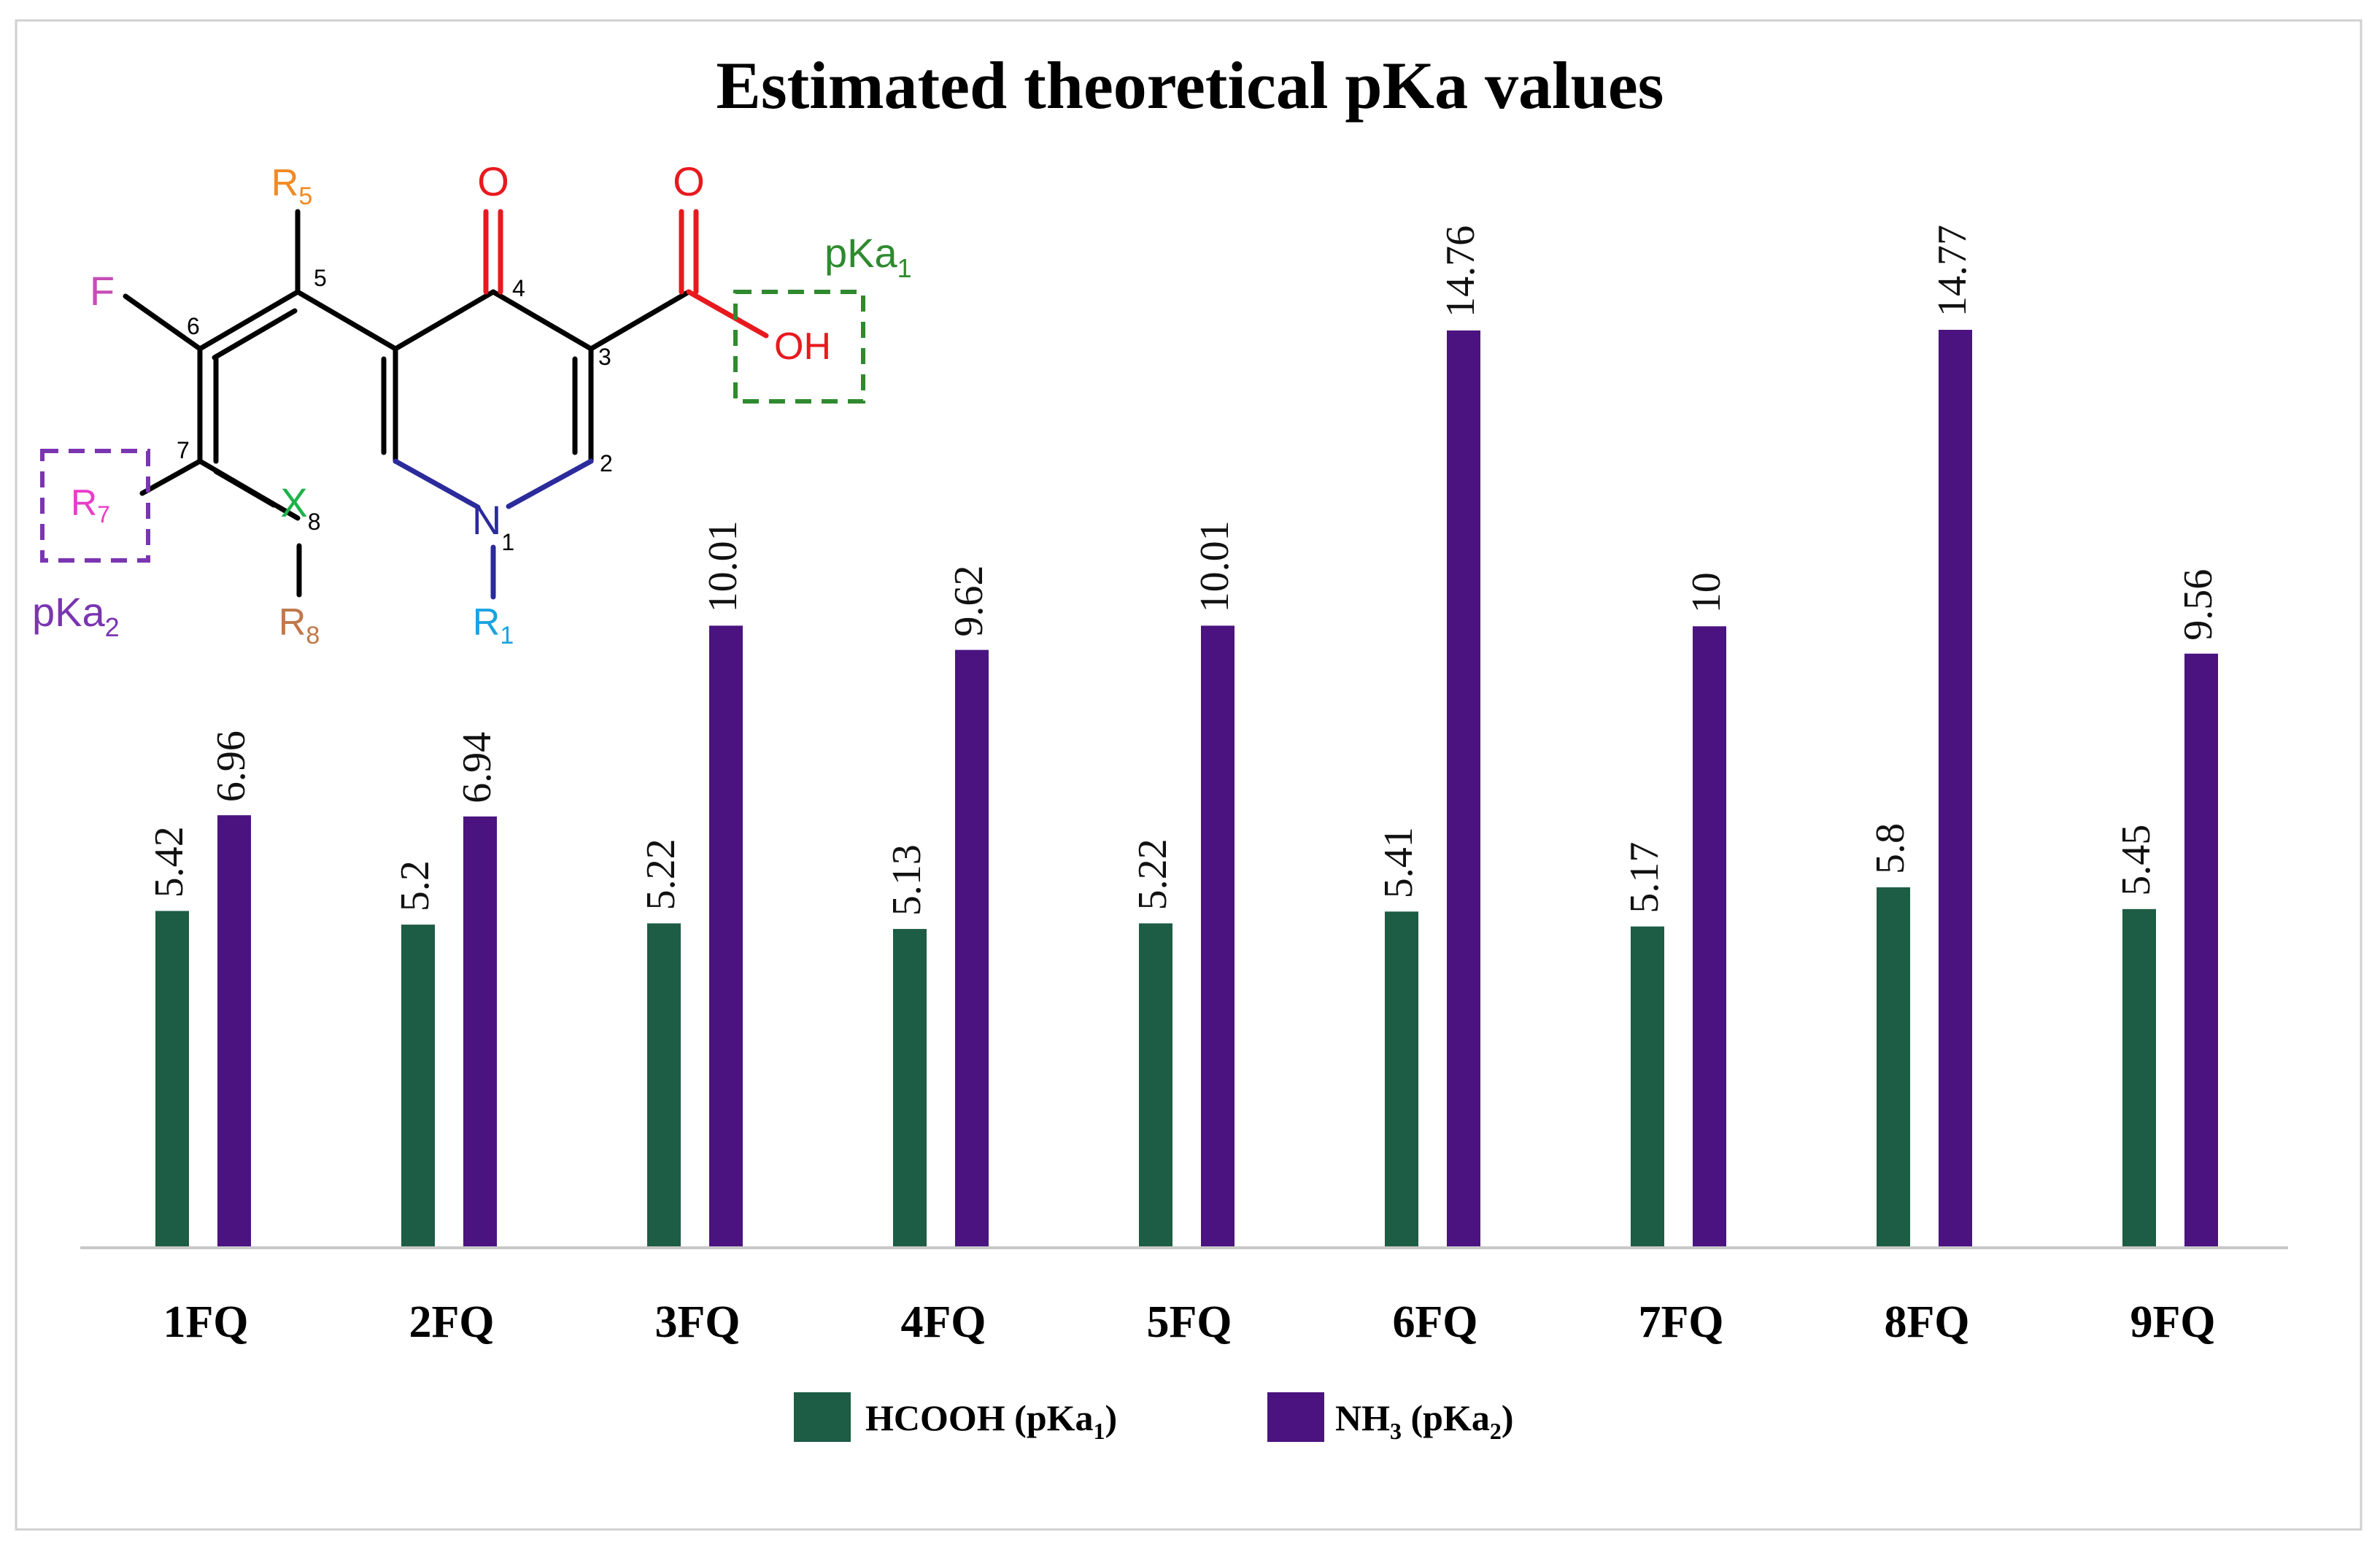 Image resolution: width=2380 pixels, height=1555 pixels. What do you see at coordinates (486, 520) in the screenshot?
I see `nitrogen-main: N` at bounding box center [486, 520].